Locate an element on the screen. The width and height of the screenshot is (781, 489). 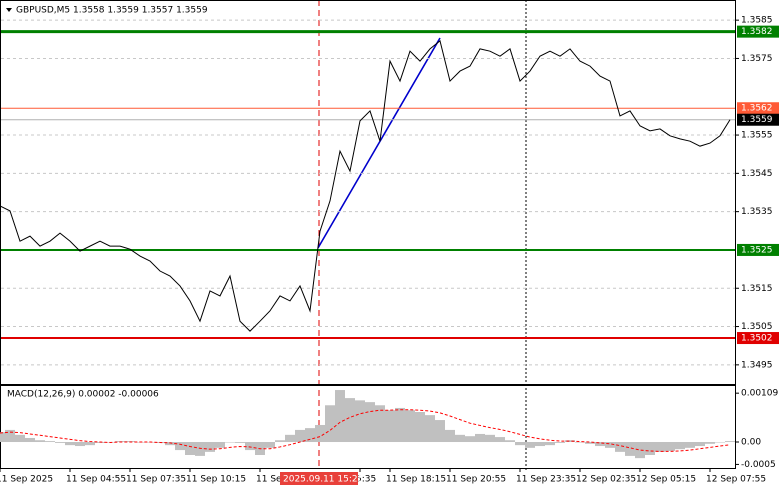
y-tick-label: 1.3505 is located at coordinates (757, 327).